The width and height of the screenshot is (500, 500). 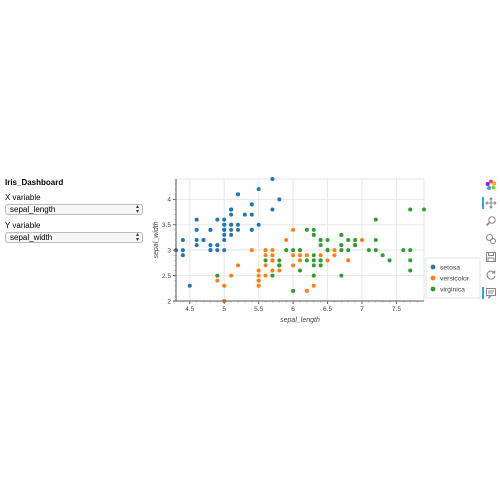 I want to click on y-tick-label: 3.5, so click(x=166, y=225).